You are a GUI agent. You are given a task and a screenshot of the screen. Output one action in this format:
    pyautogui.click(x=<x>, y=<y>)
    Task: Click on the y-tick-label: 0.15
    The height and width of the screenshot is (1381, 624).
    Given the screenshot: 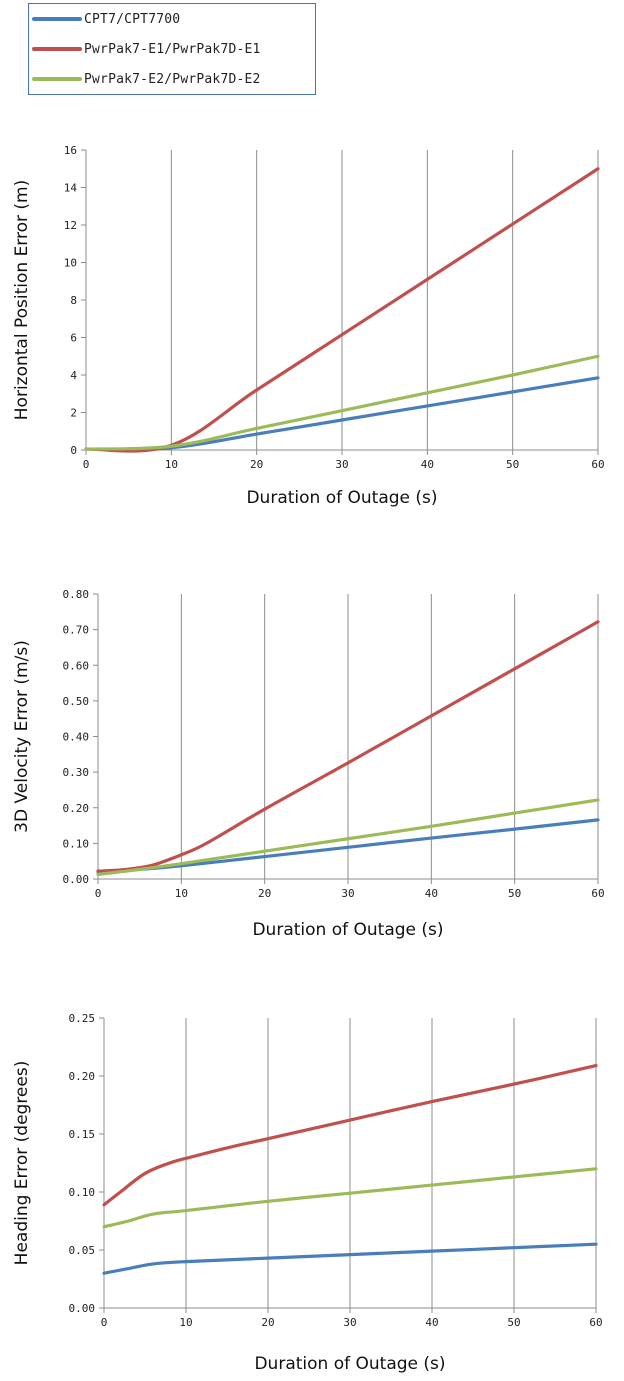 What is the action you would take?
    pyautogui.click(x=82, y=1134)
    